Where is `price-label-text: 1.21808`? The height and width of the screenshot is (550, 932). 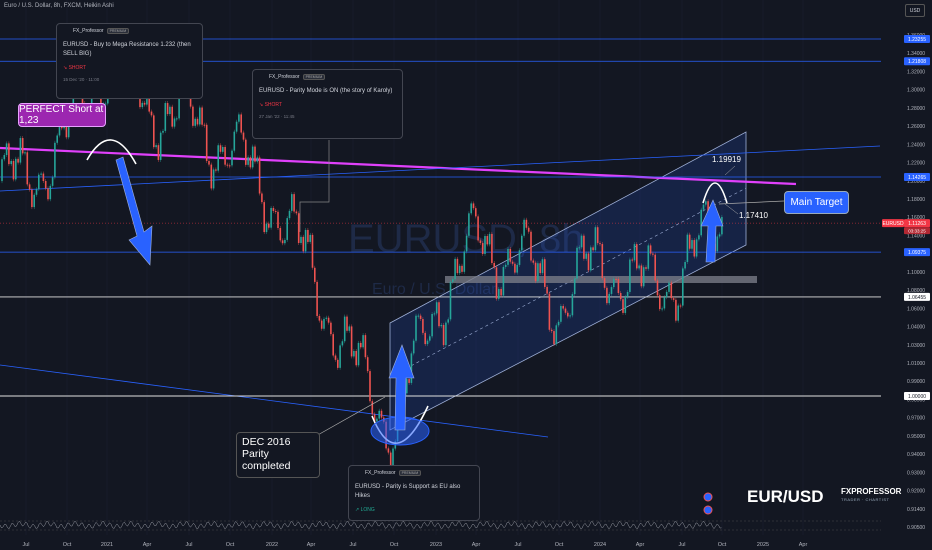 price-label-text: 1.21808 is located at coordinates (917, 62).